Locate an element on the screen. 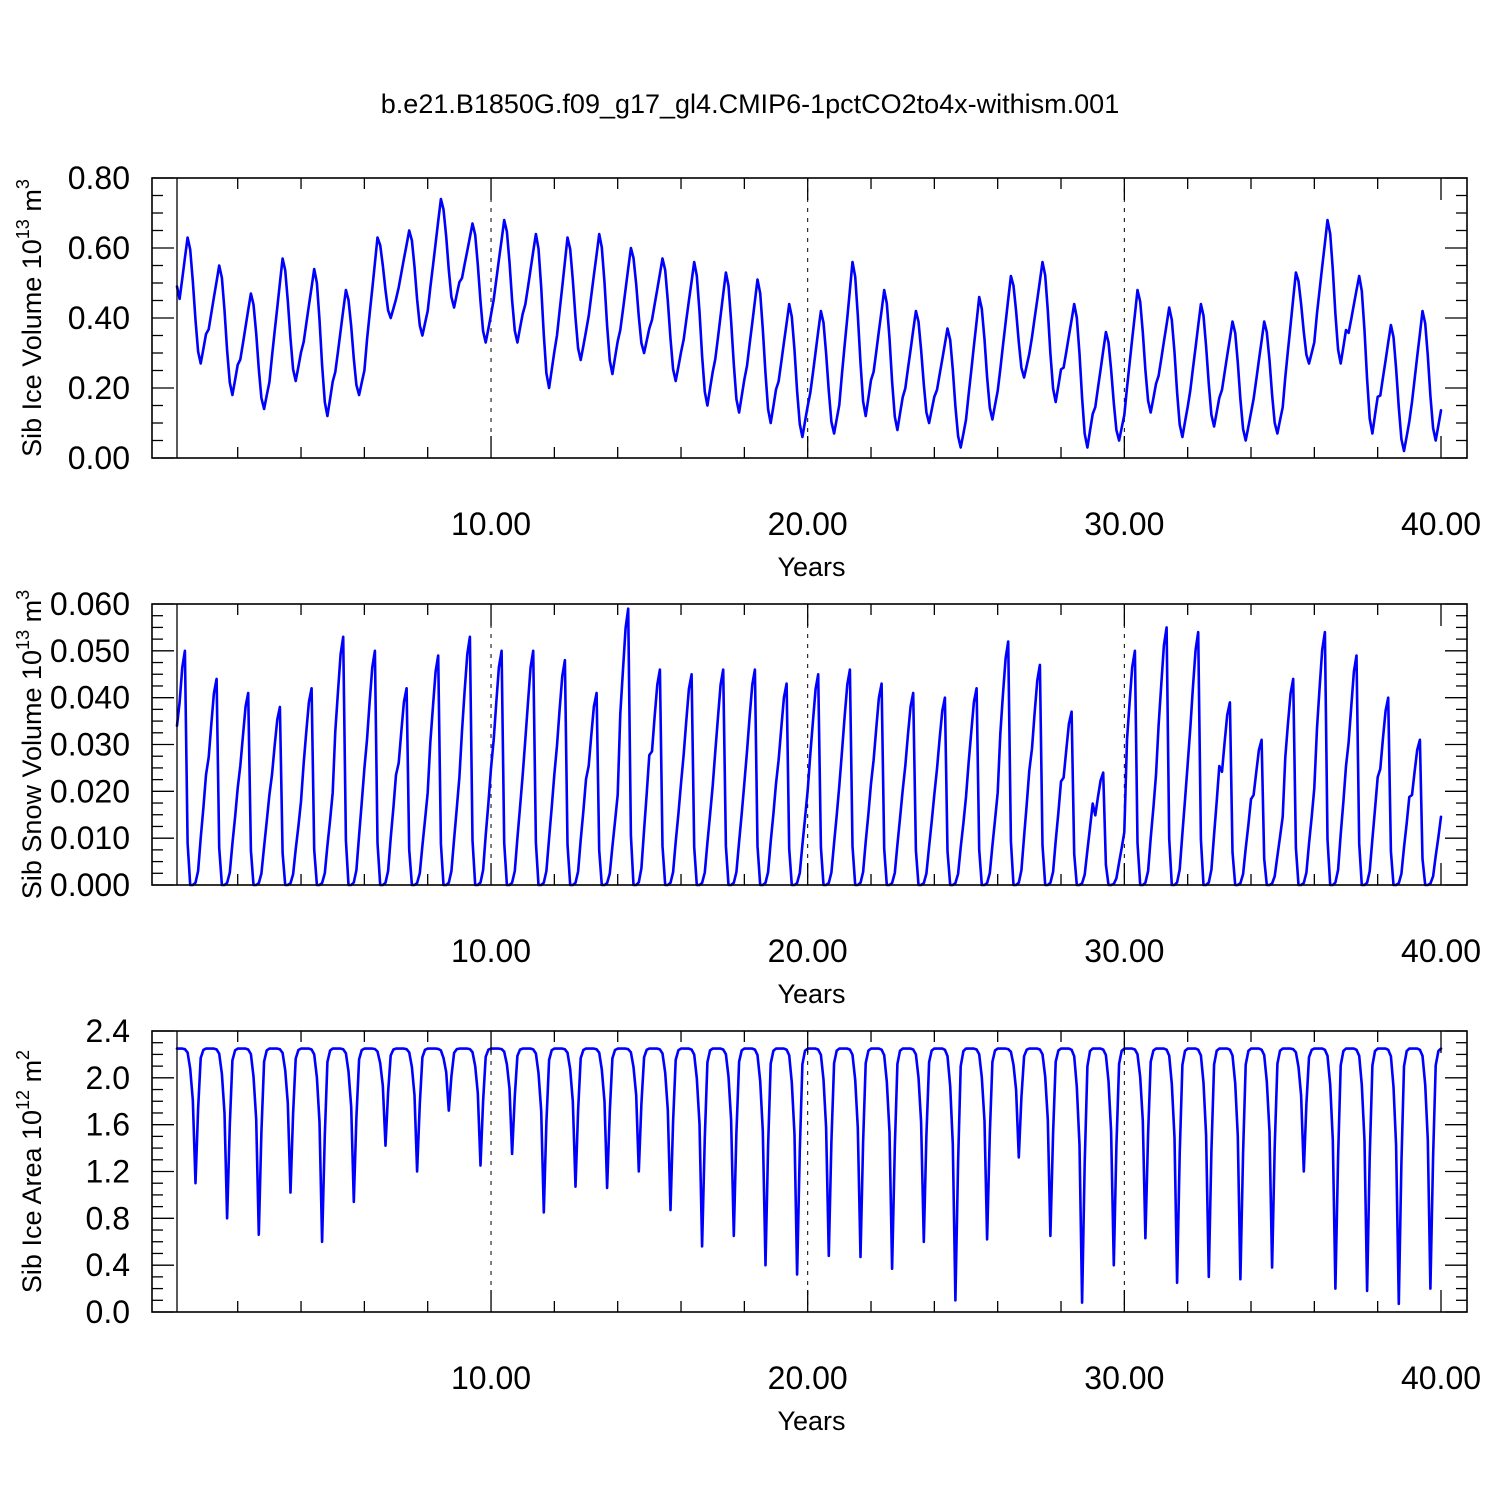 The image size is (1500, 1500). y-tick-label: 0.020 is located at coordinates (90, 791).